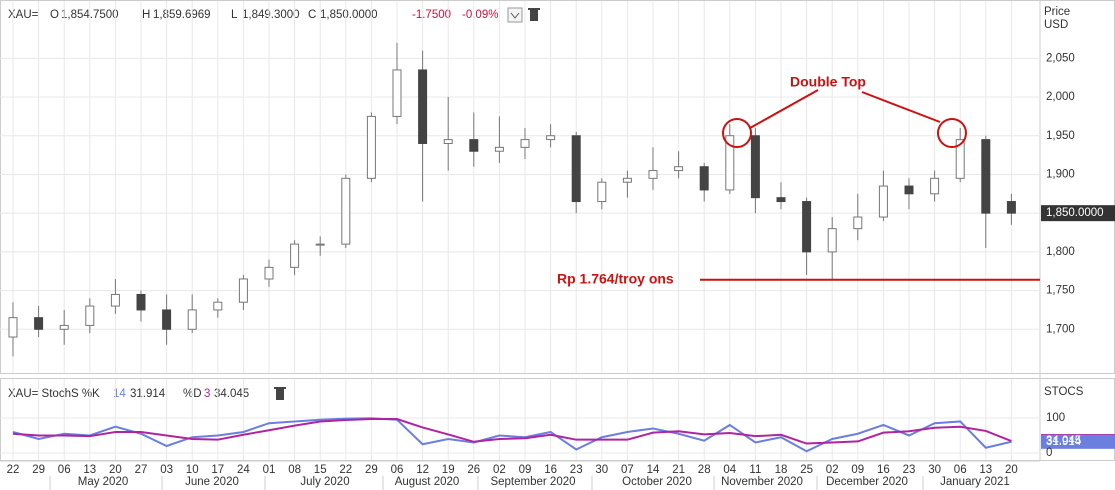  Describe the element at coordinates (431, 15) in the screenshot. I see `change-value: -1.7500` at that location.